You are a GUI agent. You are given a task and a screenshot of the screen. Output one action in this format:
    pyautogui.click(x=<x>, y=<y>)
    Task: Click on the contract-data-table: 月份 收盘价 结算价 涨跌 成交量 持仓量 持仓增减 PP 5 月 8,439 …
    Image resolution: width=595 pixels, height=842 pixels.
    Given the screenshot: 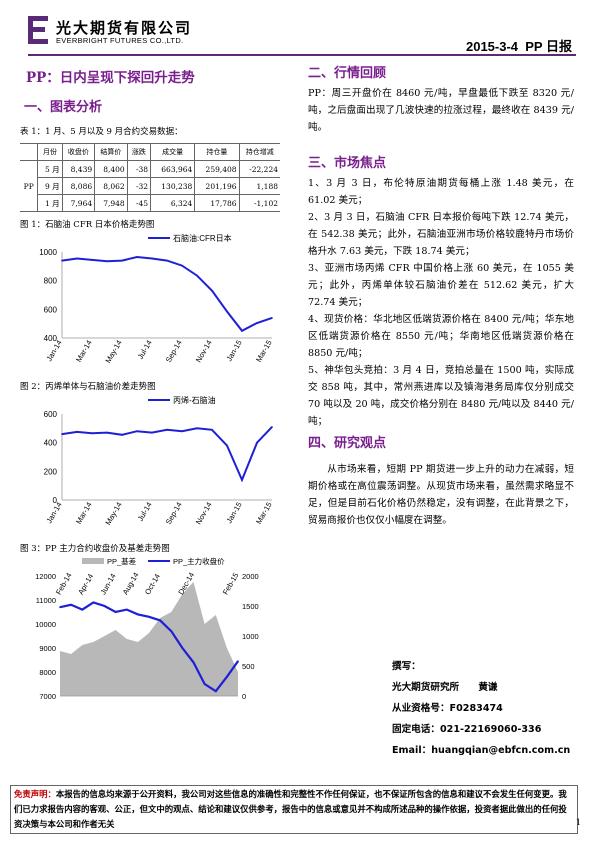 What is the action you would take?
    pyautogui.click(x=150, y=177)
    